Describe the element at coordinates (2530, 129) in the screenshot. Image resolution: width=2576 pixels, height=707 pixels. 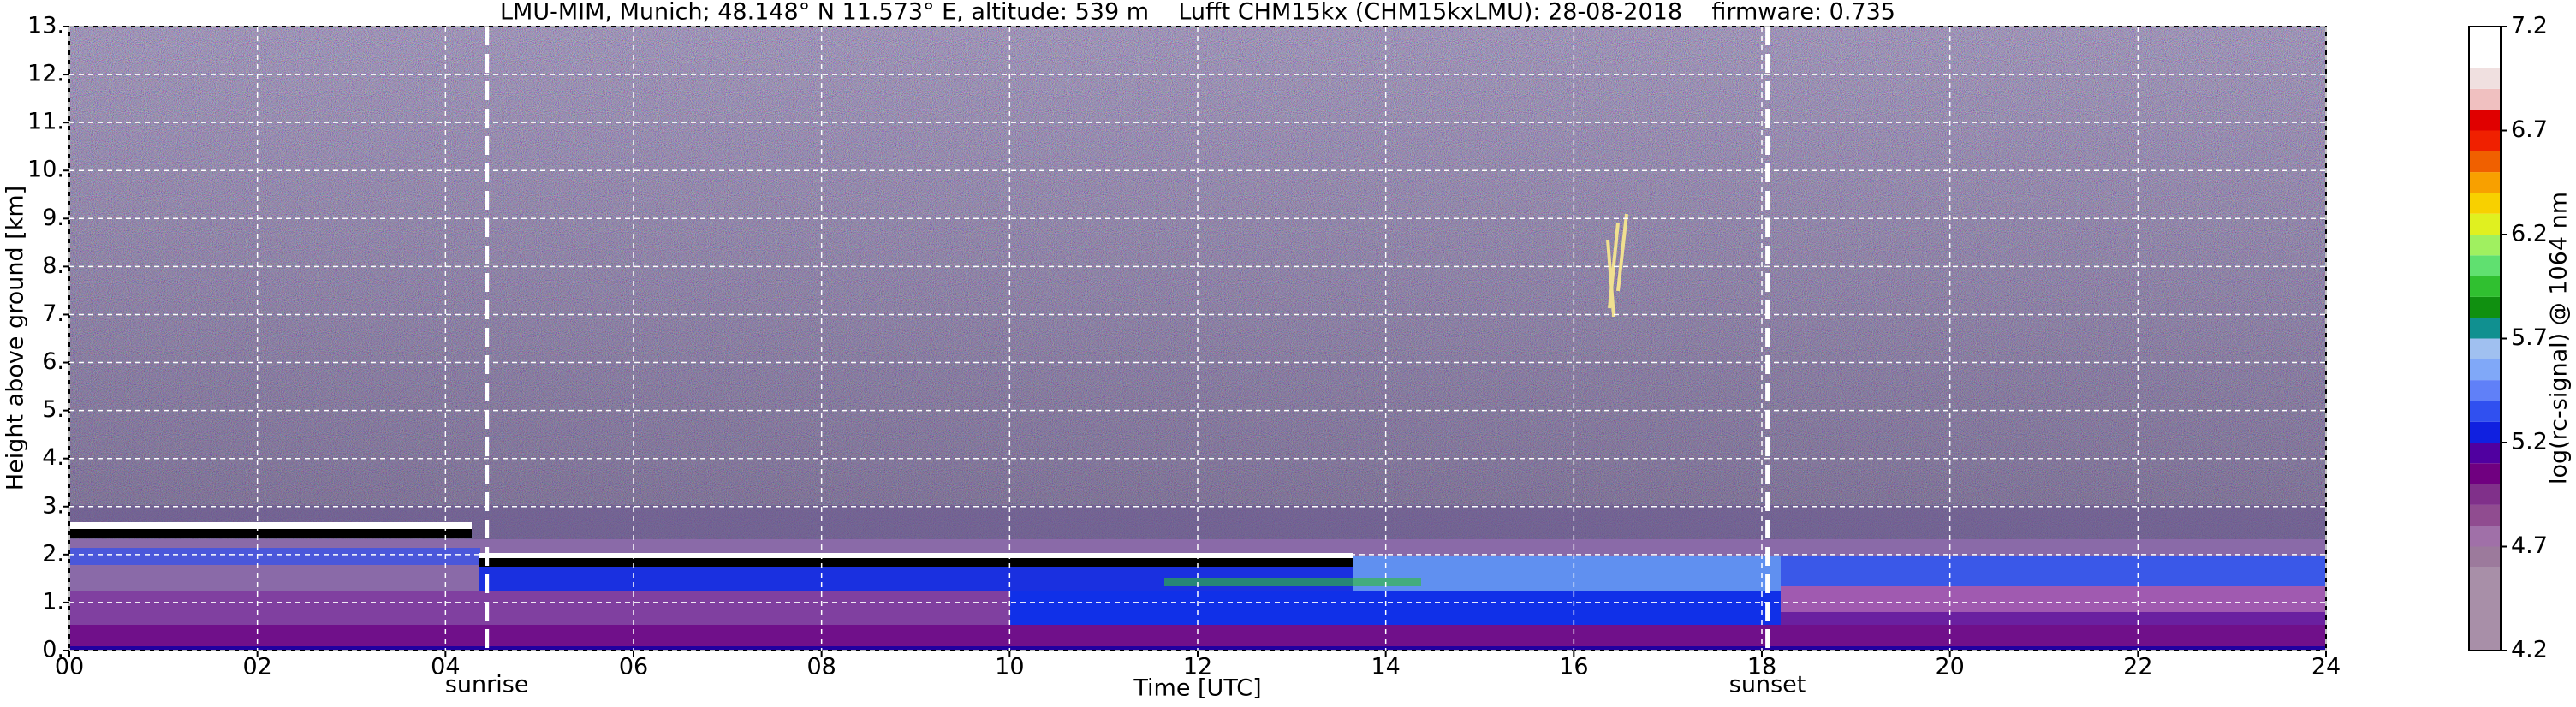
I see `colorbar-tick-label: 6.7` at that location.